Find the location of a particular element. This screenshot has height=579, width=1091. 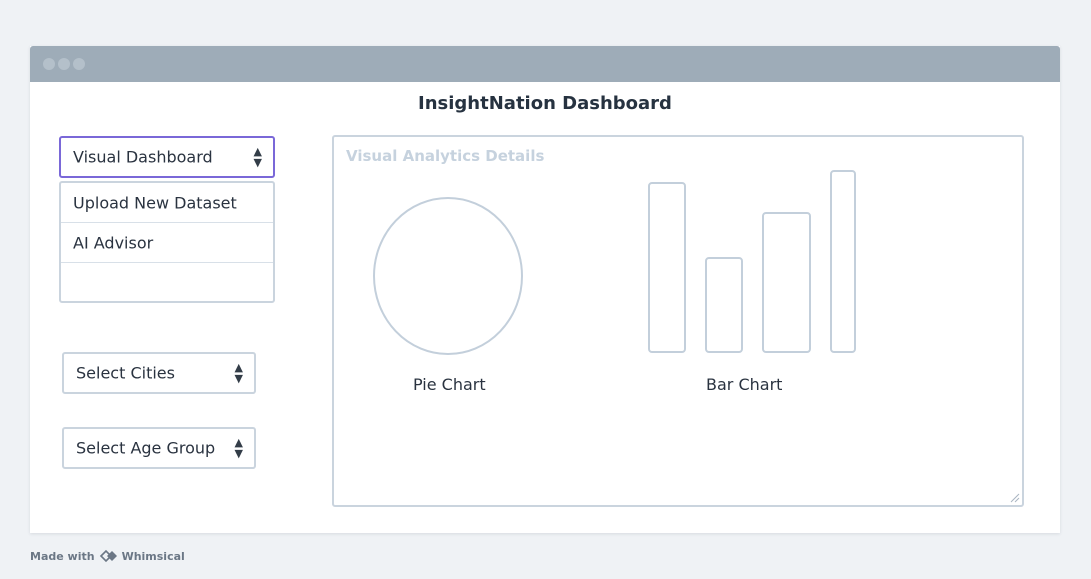

panel-title: Visual Analytics Details is located at coordinates (445, 156).